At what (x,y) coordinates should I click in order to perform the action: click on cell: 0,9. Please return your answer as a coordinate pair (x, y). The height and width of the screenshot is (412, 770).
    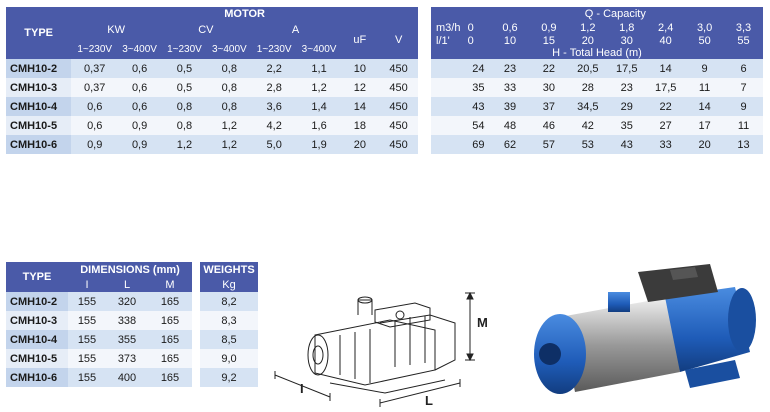
    Looking at the image, I should click on (139, 144).